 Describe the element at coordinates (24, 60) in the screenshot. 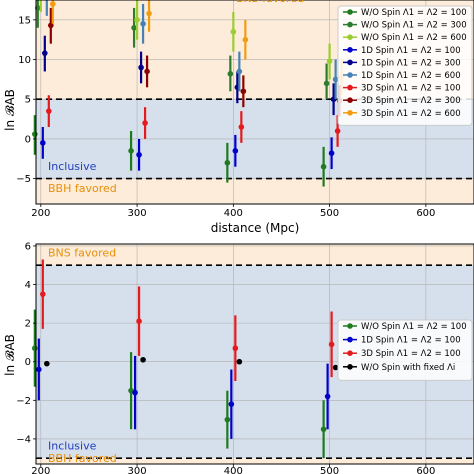

I see `y-tick-label: 10` at that location.